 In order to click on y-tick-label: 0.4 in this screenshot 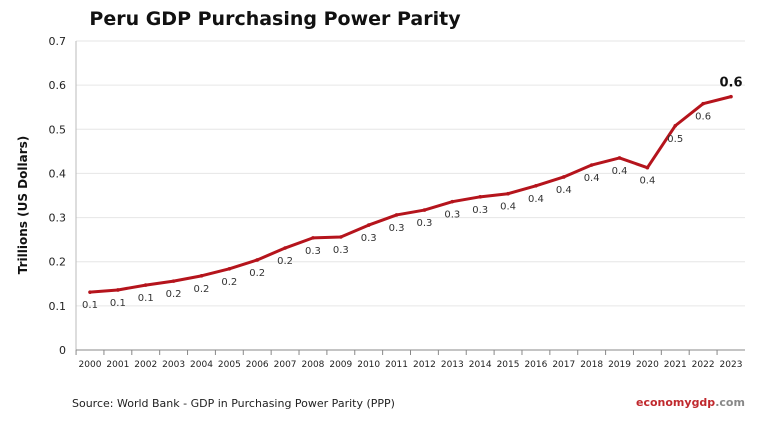, I will do `click(58, 173)`.